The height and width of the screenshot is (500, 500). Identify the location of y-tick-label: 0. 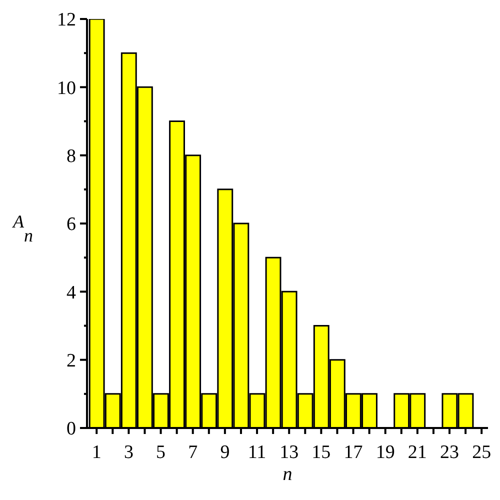
(71, 429).